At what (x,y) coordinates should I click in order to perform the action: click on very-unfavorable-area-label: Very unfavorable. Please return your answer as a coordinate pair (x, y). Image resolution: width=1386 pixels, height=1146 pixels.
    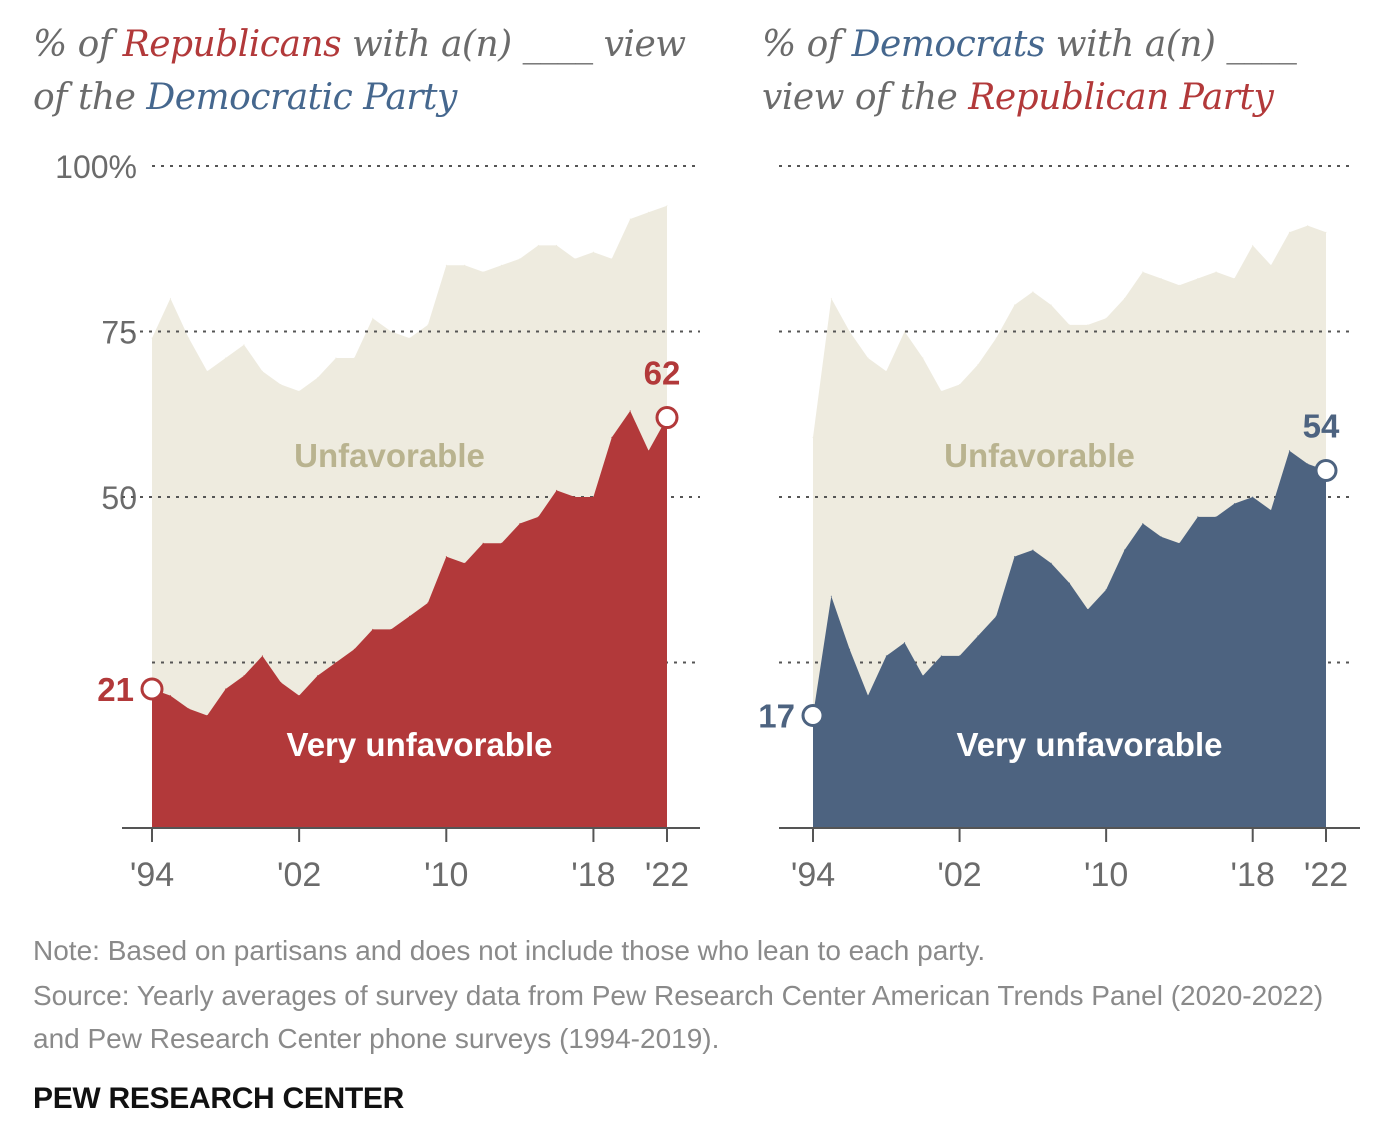
    Looking at the image, I should click on (420, 744).